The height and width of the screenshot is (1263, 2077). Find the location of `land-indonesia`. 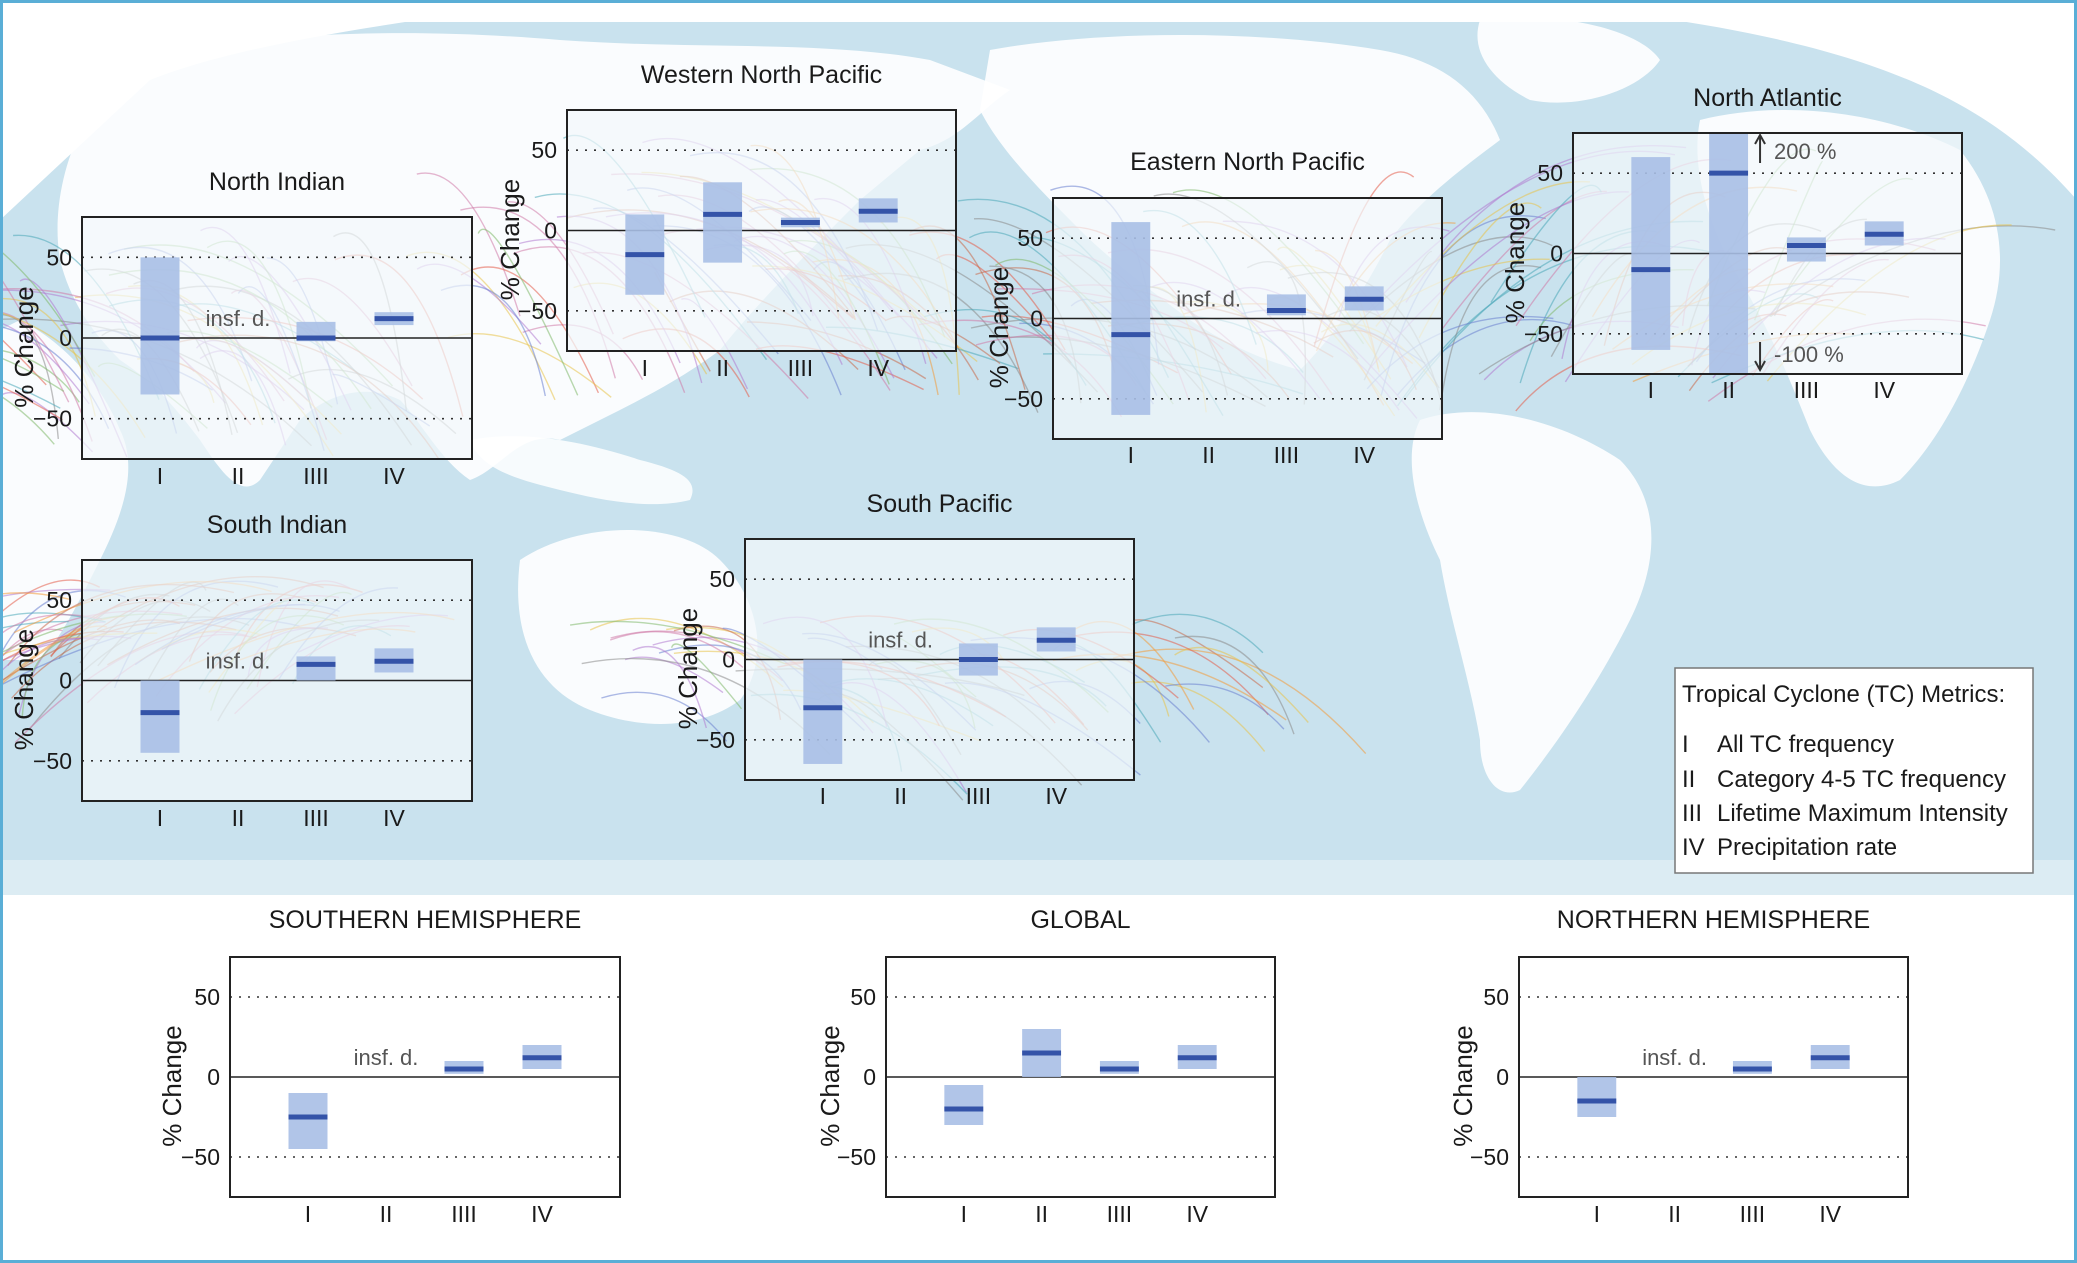

land-indonesia is located at coordinates (581, 470).